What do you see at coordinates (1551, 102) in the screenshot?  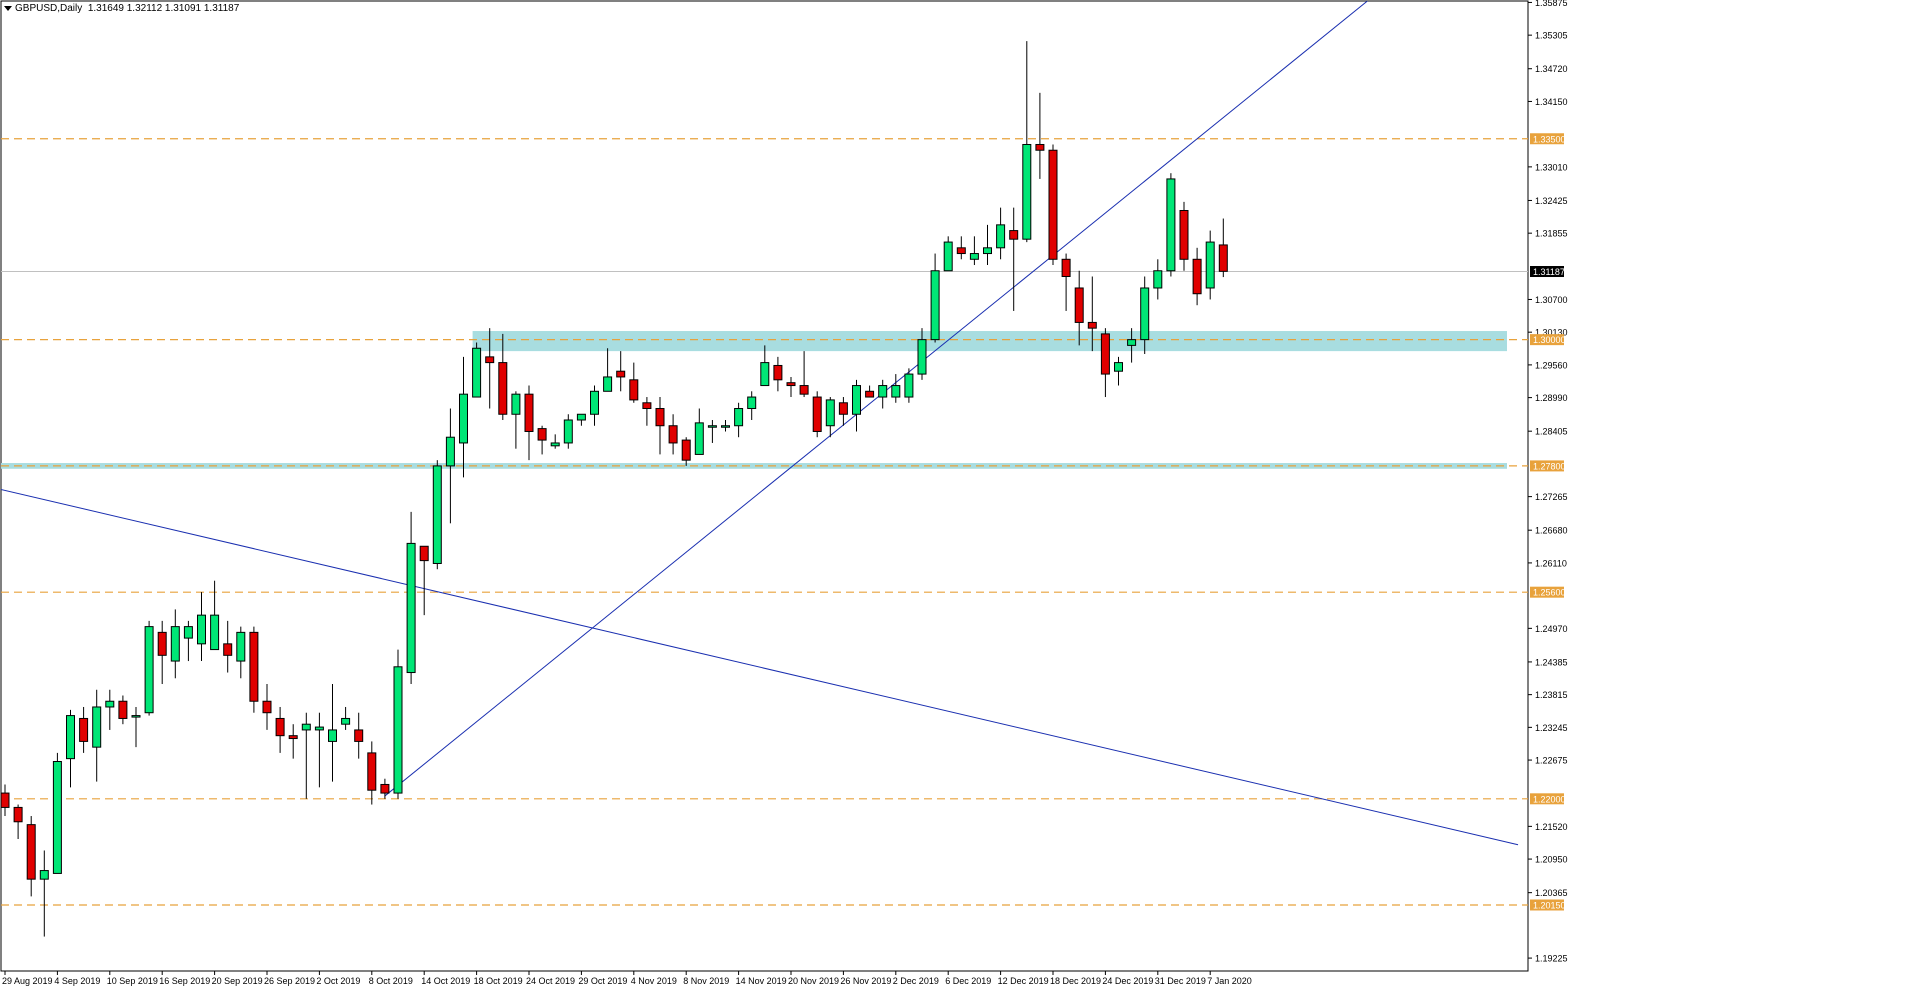 I see `y-tick-label: 1.34150` at bounding box center [1551, 102].